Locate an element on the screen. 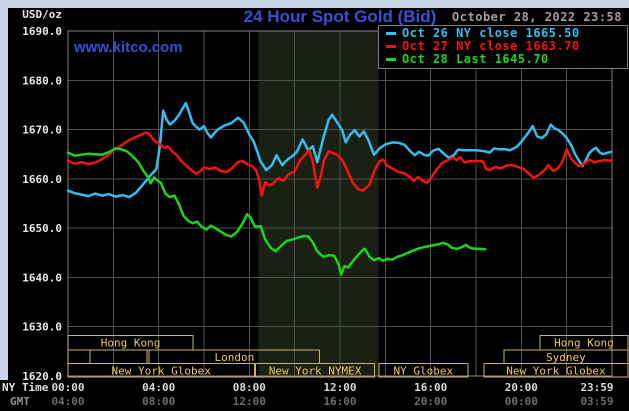 This screenshot has height=411, width=629. y-tick-label: 1640.0 is located at coordinates (42, 277).